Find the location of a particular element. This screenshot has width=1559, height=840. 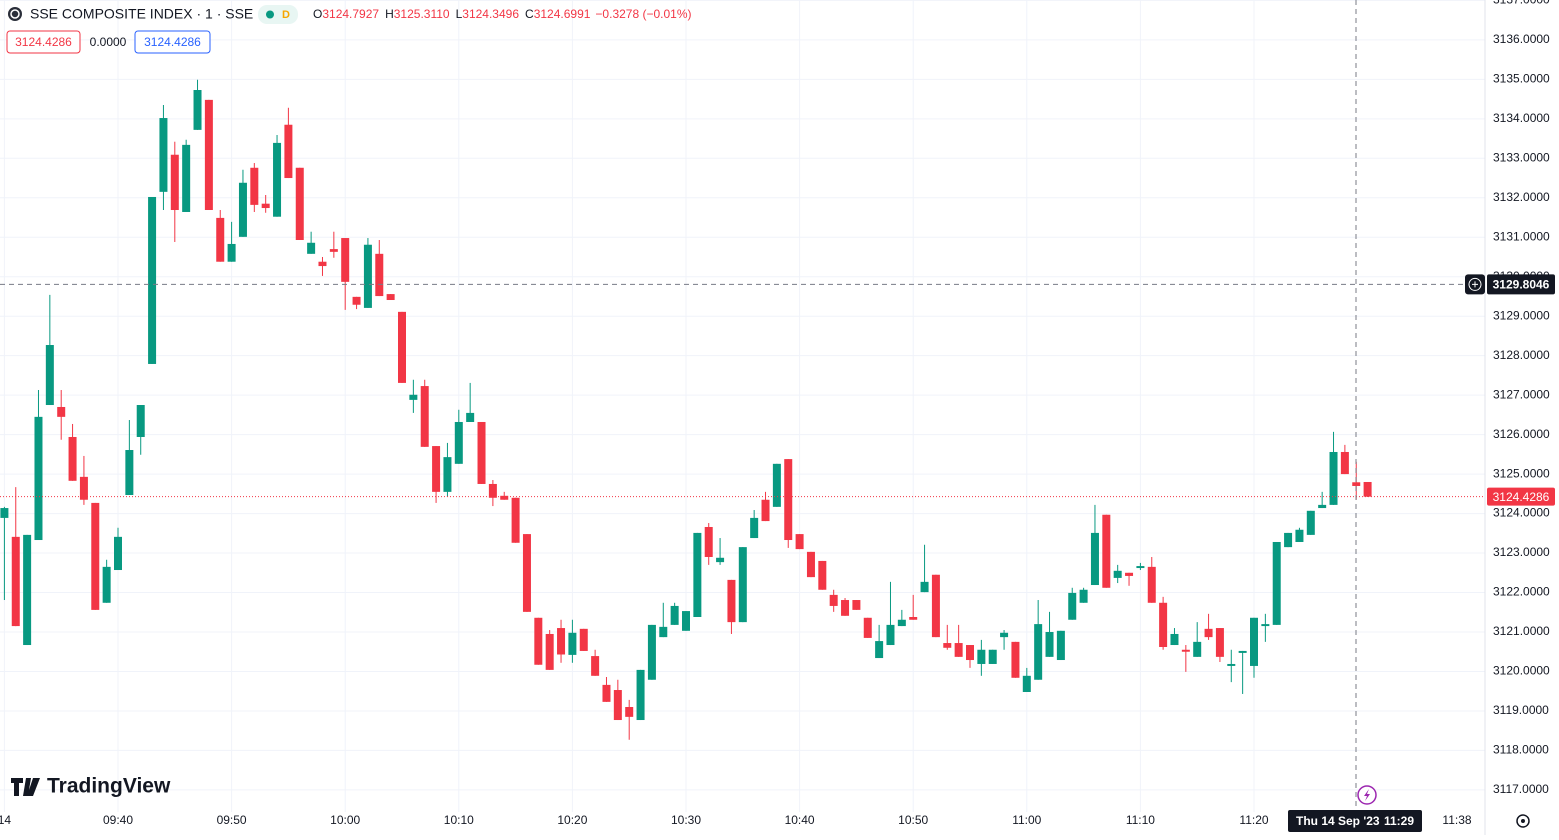

x-tick-label: 10:10 is located at coordinates (459, 820).